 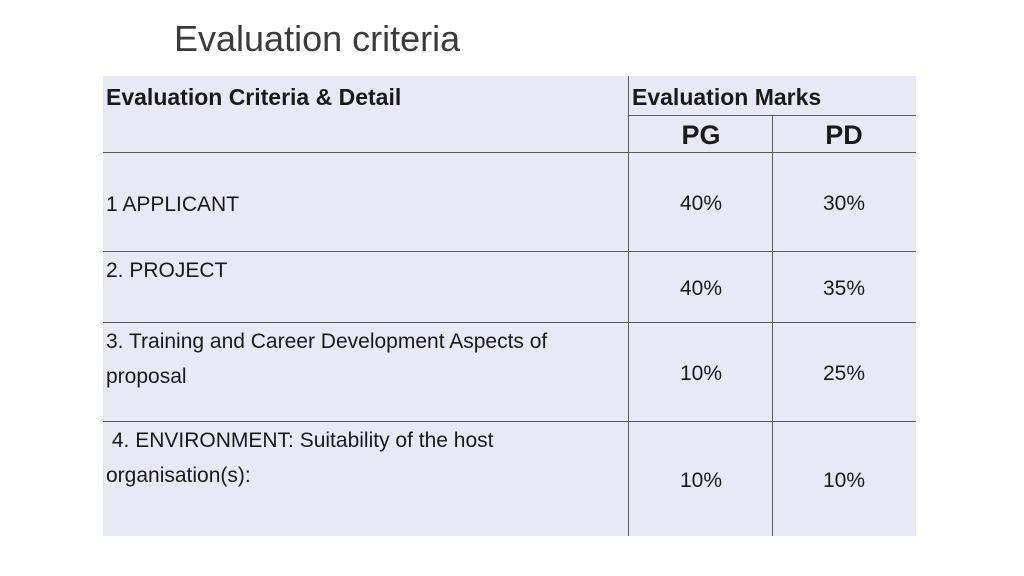 I want to click on pd-header: PD, so click(x=844, y=135).